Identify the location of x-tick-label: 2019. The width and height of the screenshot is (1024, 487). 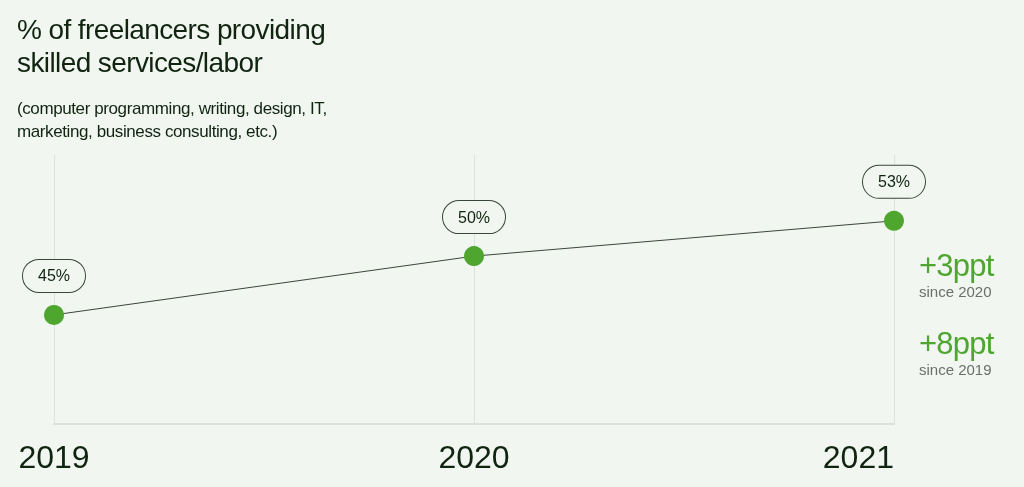
(54, 457).